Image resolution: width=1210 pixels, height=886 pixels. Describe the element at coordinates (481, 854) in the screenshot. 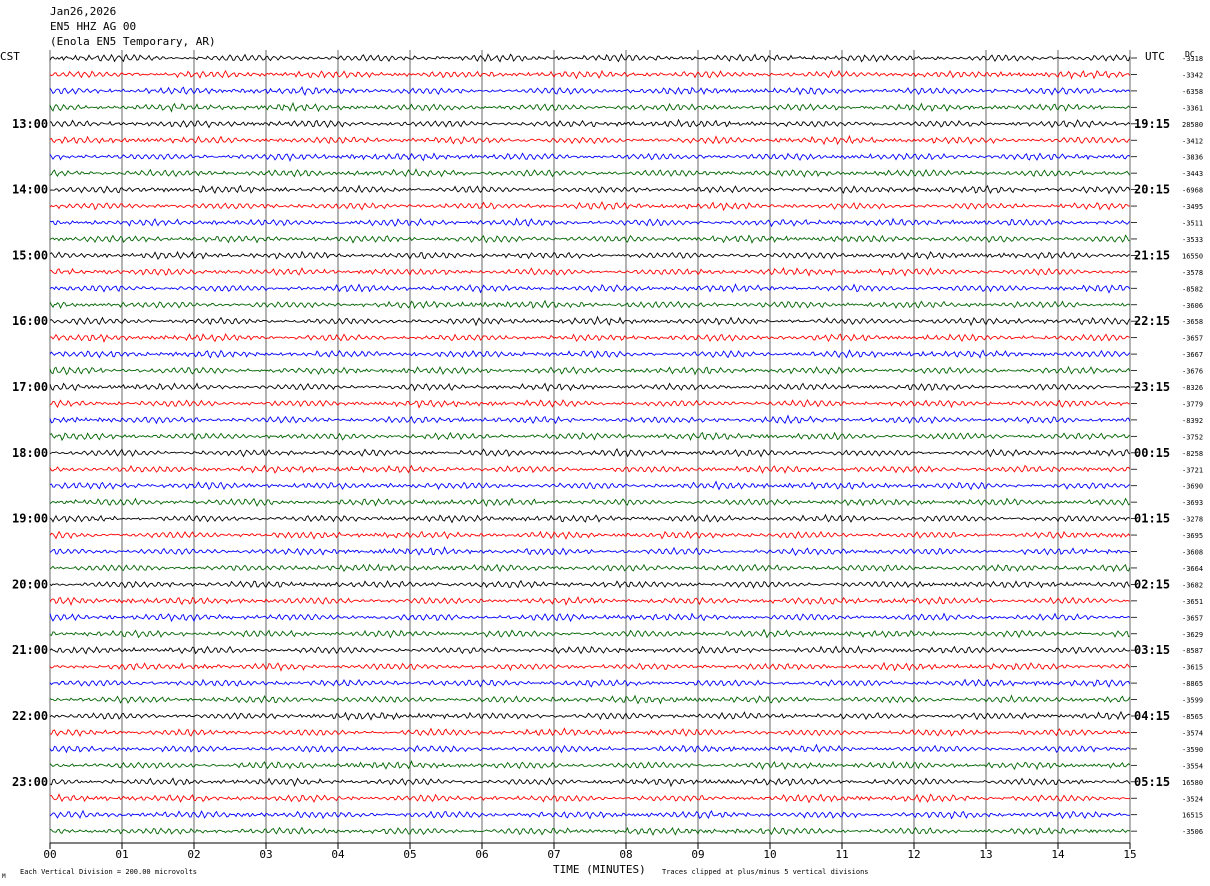

I see `x-tick-label: 06` at that location.